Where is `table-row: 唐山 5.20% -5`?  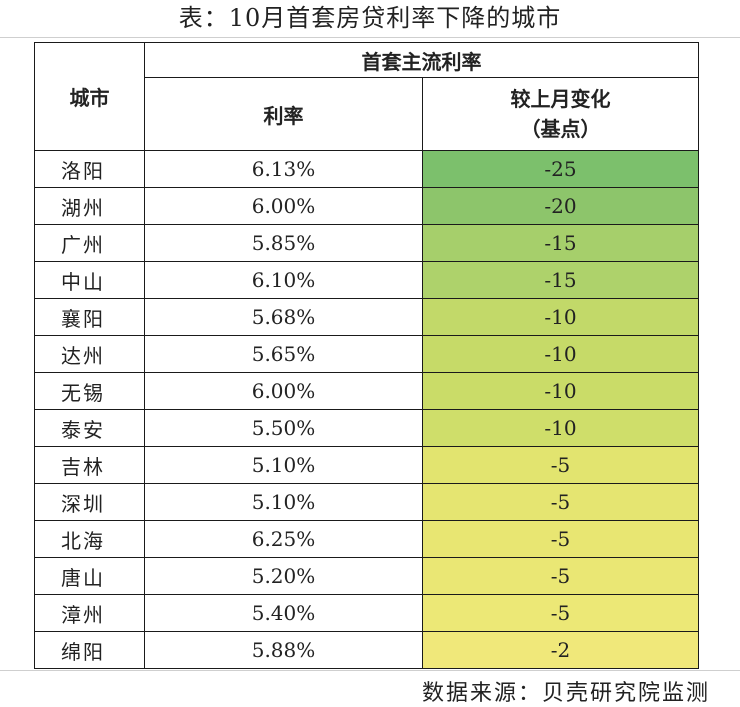 table-row: 唐山 5.20% -5 is located at coordinates (366, 576).